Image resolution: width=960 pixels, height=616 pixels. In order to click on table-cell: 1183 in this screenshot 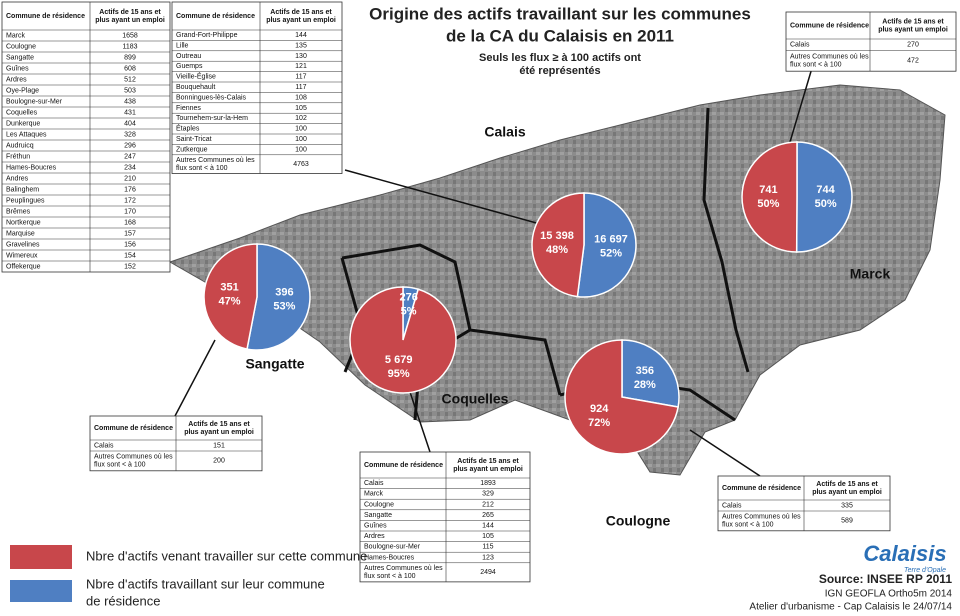, I will do `click(129, 46)`.